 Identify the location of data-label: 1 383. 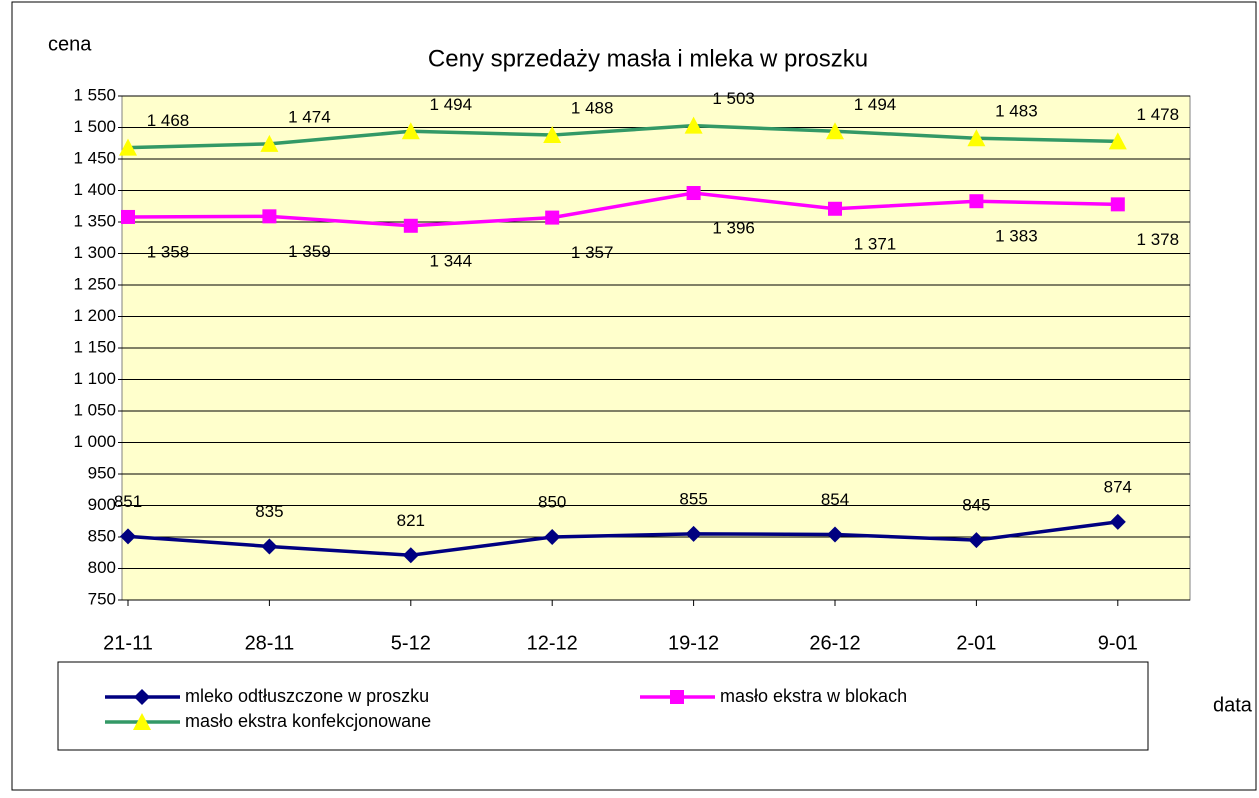
(1016, 236).